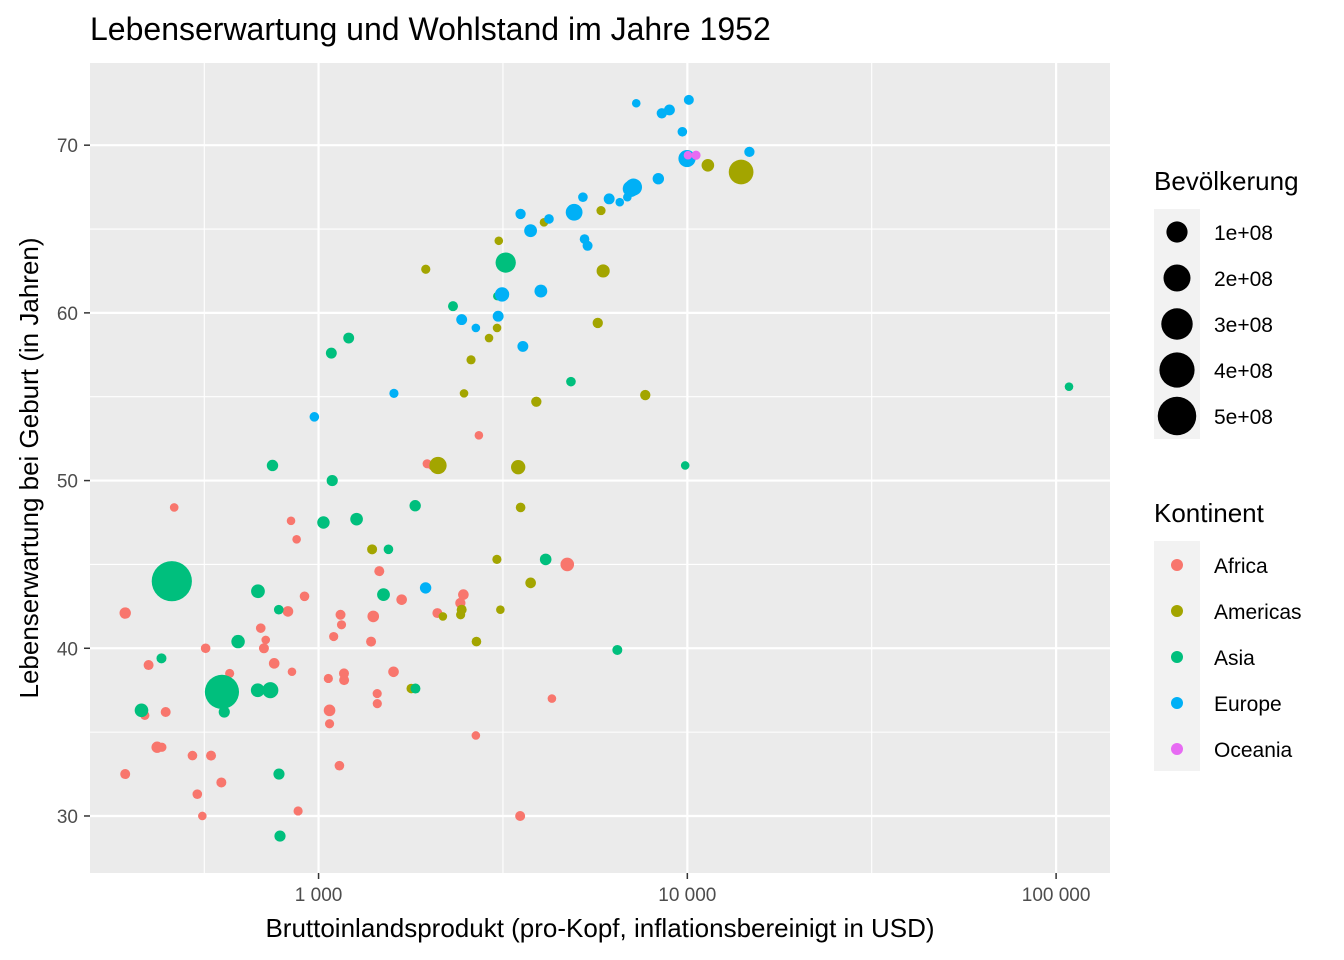  Describe the element at coordinates (692, 889) in the screenshot. I see `x-axis-ticks: 1 000 10 000 100 000` at that location.